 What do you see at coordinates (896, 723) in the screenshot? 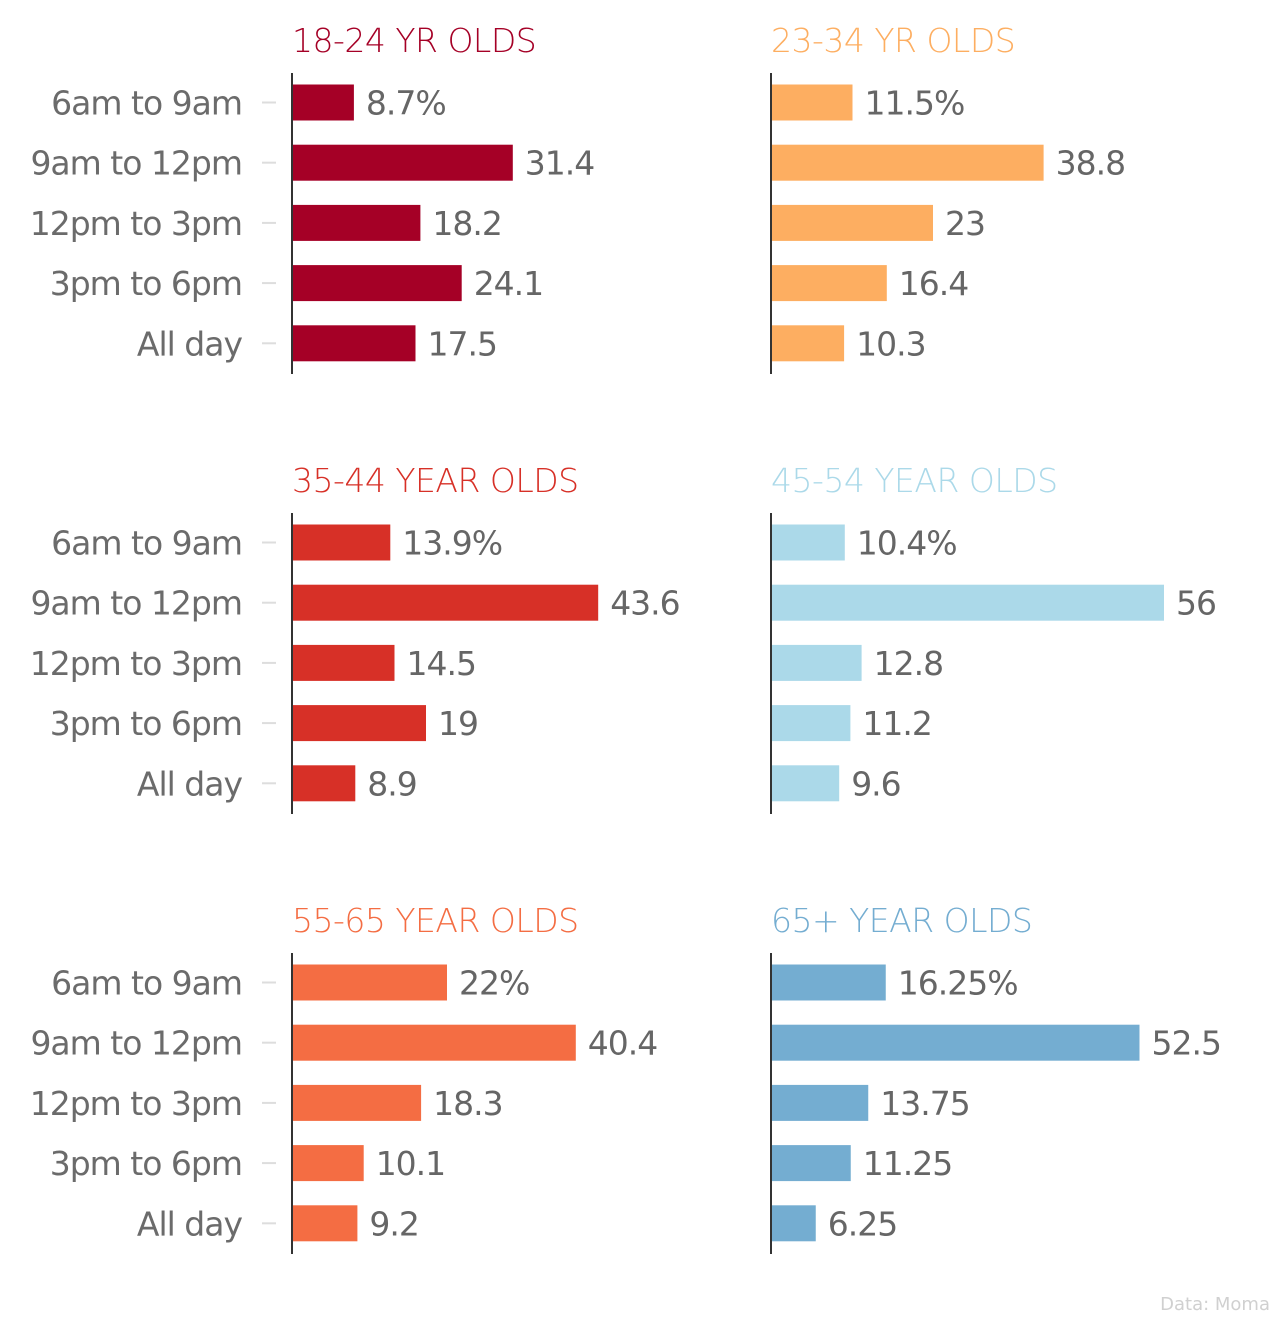
I see `data-label: 11.2` at bounding box center [896, 723].